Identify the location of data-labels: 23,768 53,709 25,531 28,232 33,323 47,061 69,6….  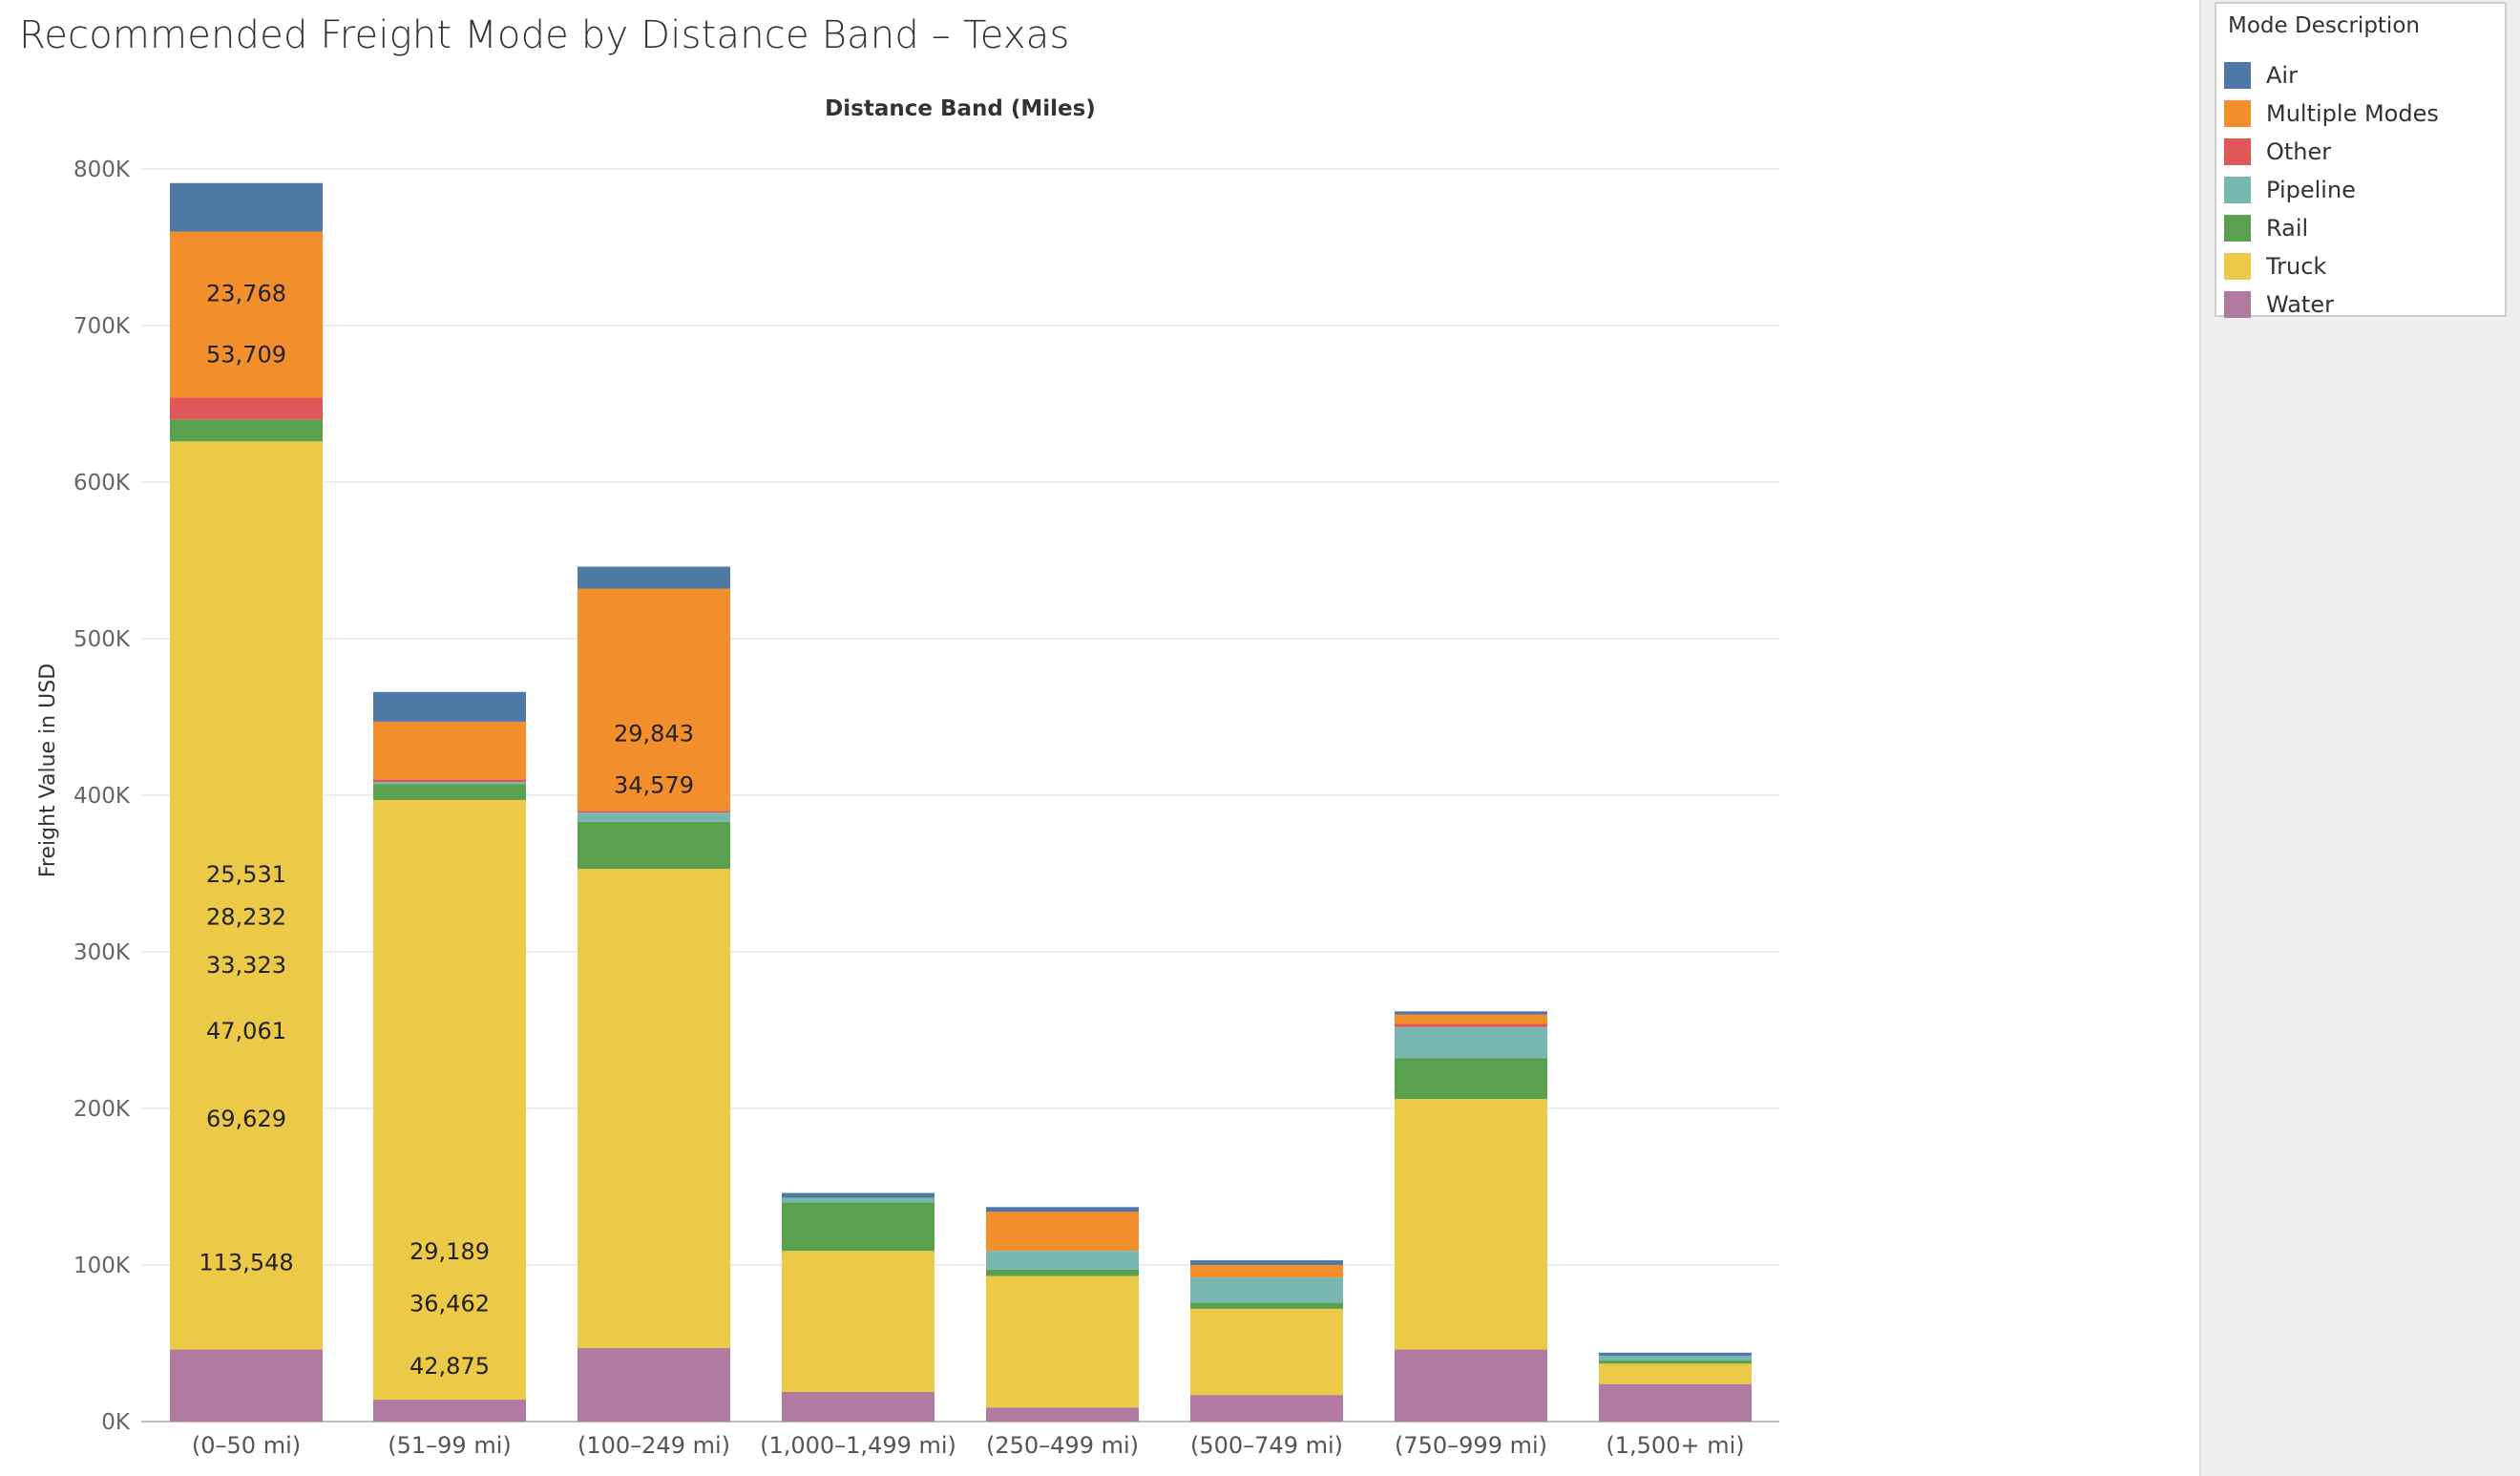
(446, 830).